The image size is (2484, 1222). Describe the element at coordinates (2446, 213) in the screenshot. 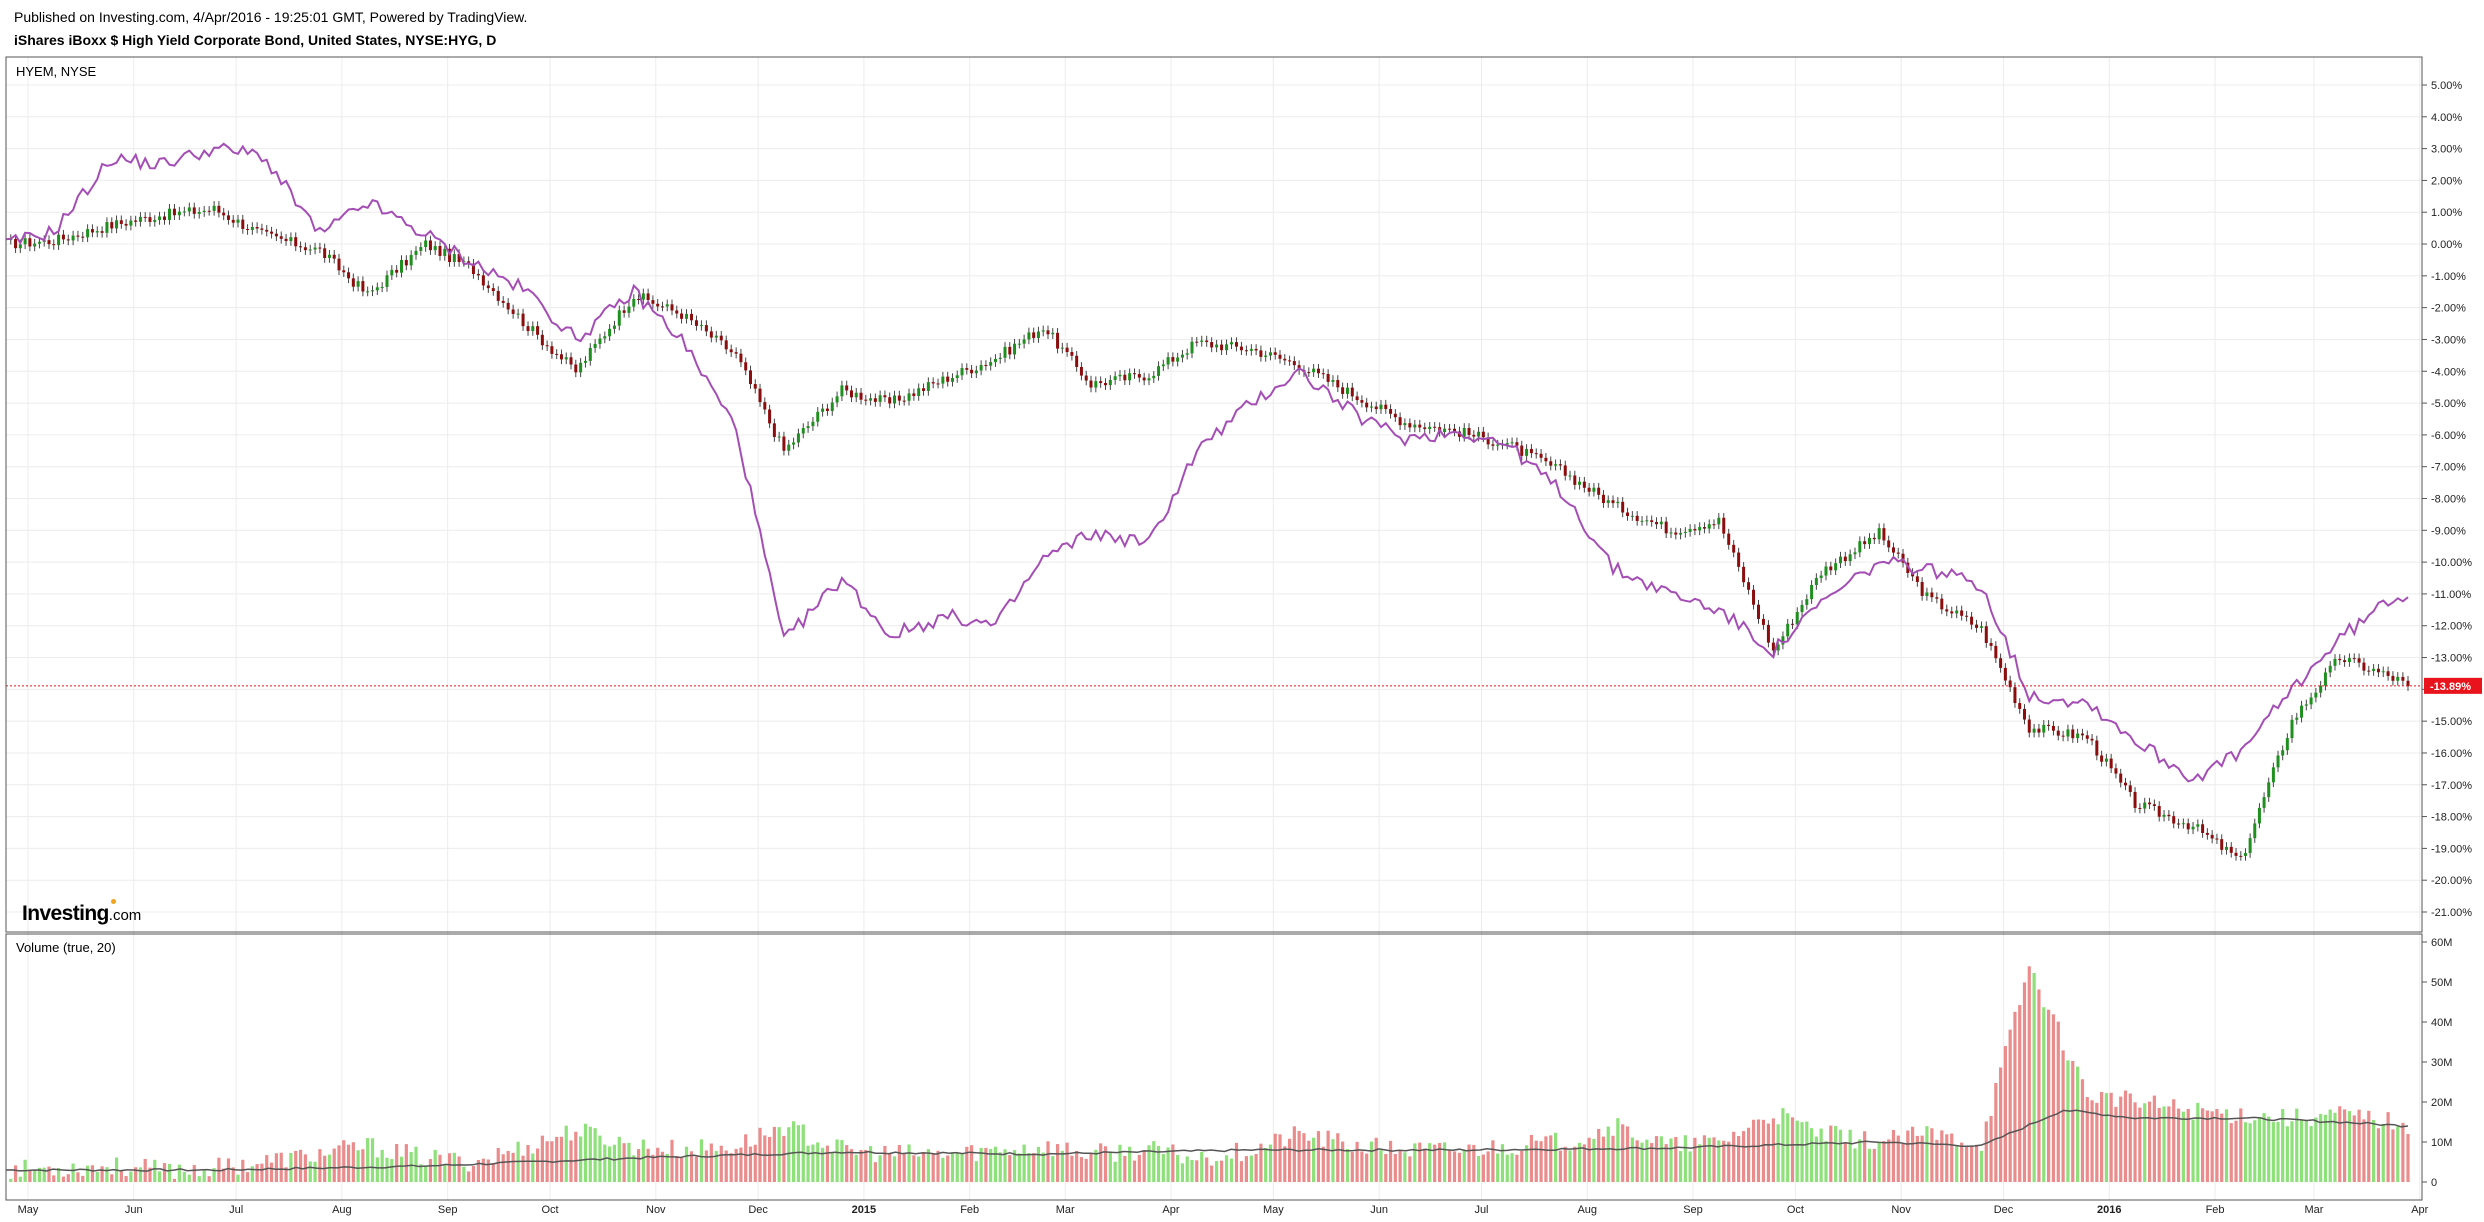

I see `y-tick-label: 1.00%` at that location.